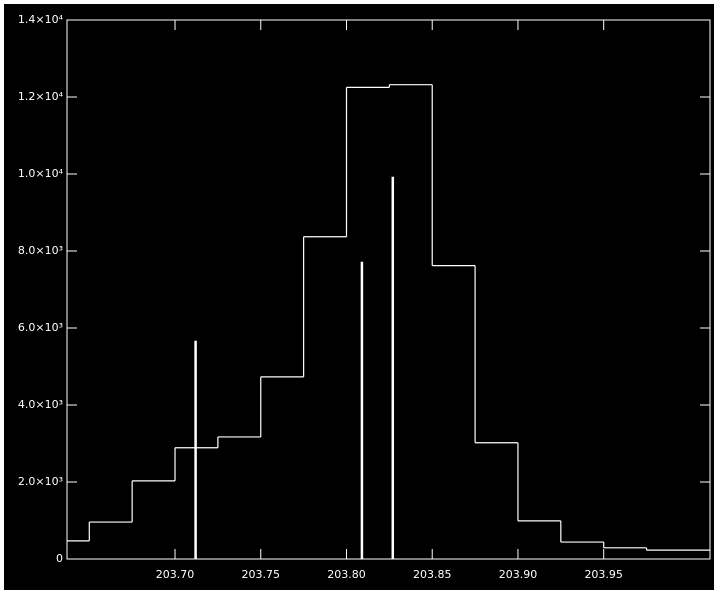 This screenshot has height=590, width=714. Describe the element at coordinates (346, 574) in the screenshot. I see `x-tick-label: 203.80` at that location.